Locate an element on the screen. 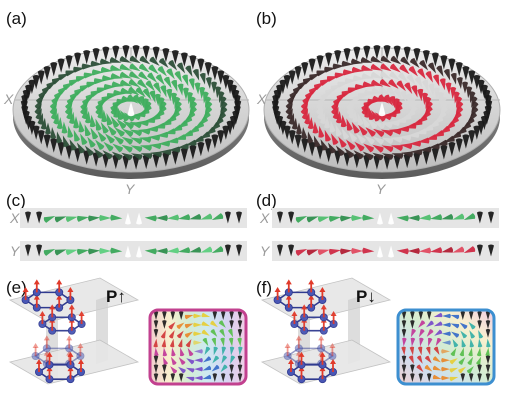  axis-label-y-a: Y is located at coordinates (130, 189).